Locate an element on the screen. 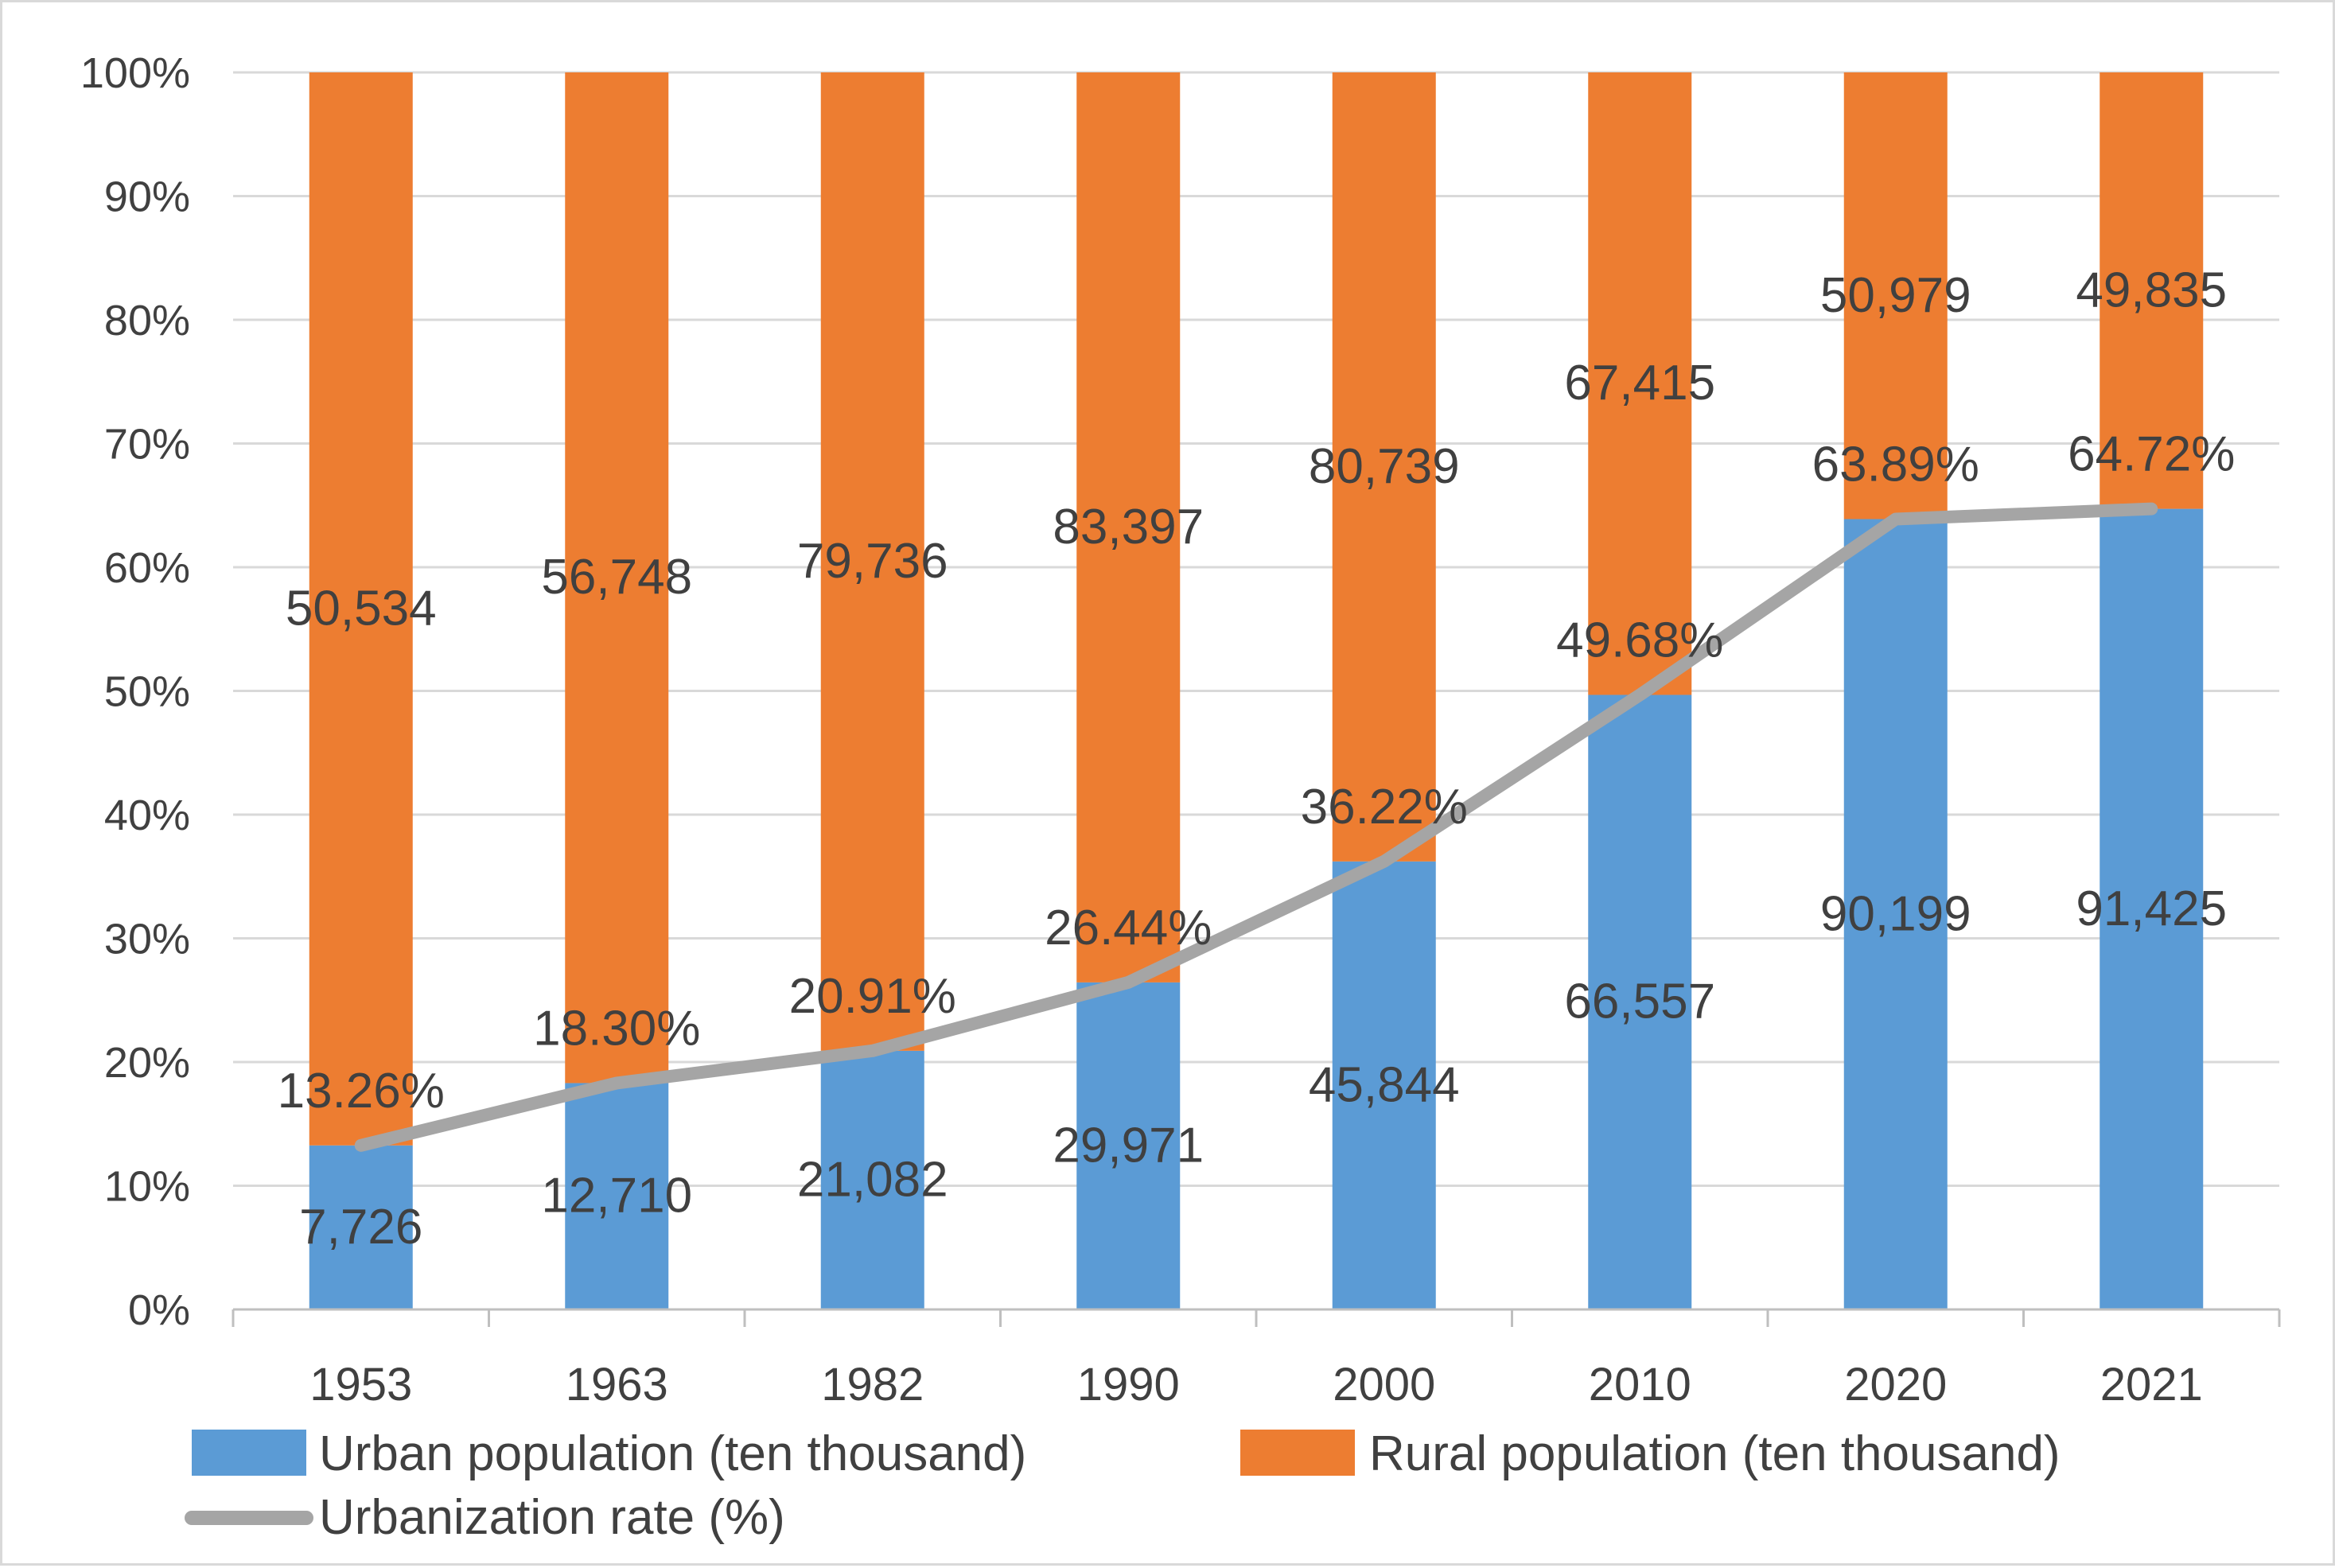 Image resolution: width=2335 pixels, height=1568 pixels. data-label-urban: 91,425 is located at coordinates (2151, 908).